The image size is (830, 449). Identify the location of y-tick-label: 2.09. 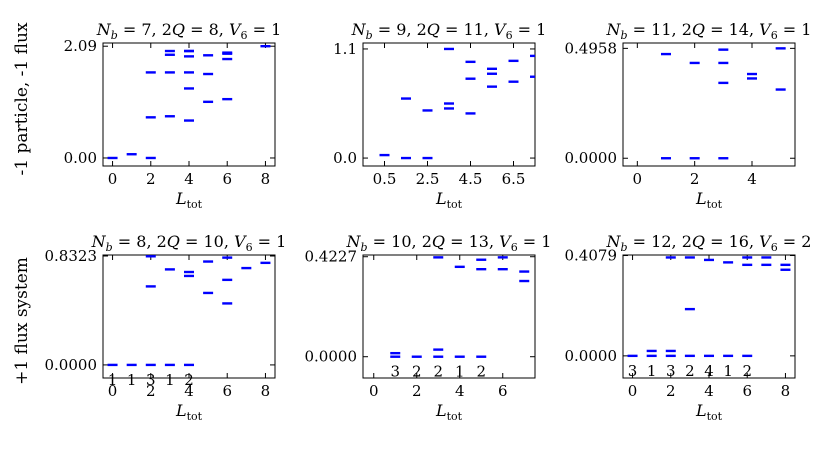
(80, 46).